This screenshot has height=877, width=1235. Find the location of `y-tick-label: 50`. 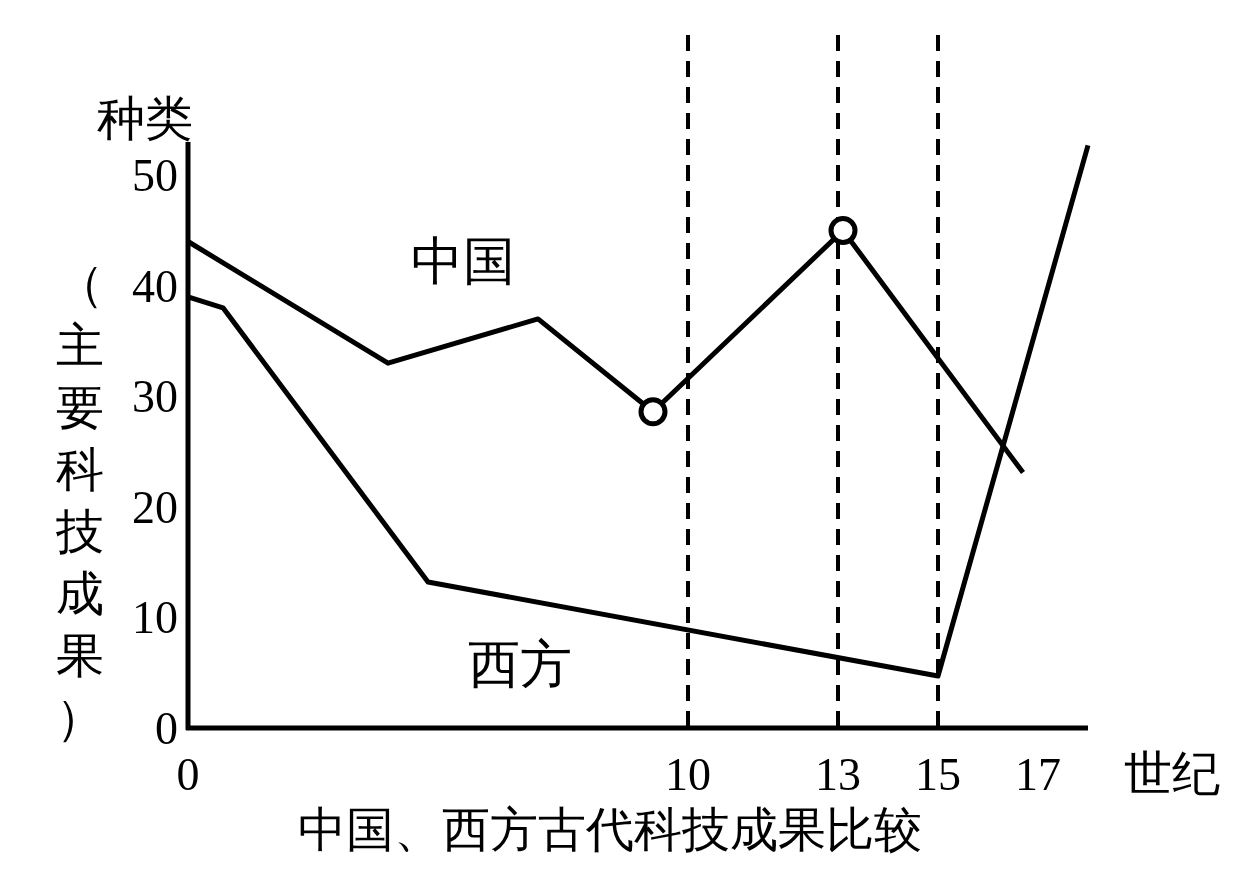

y-tick-label: 50 is located at coordinates (155, 176).